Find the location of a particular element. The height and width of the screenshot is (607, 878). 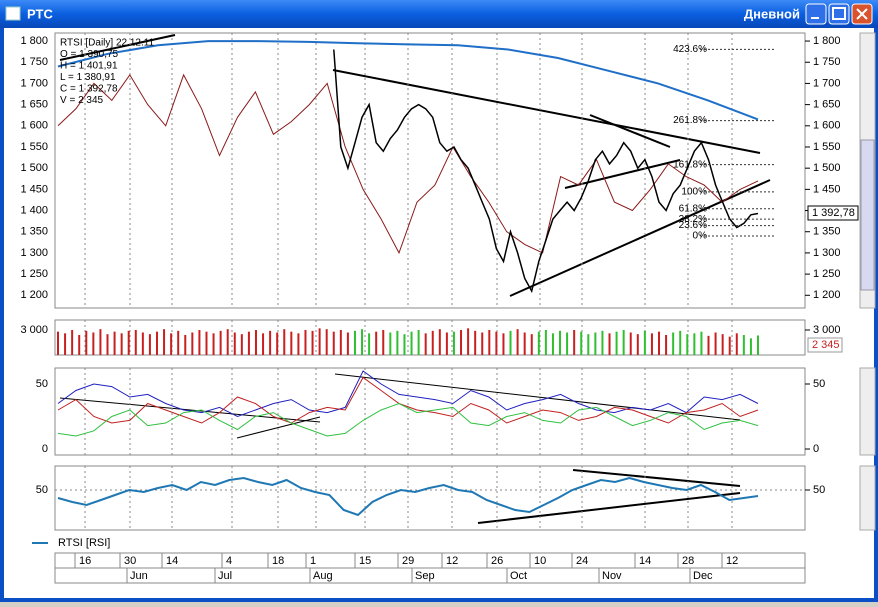

last-price-box is located at coordinates (833, 213).